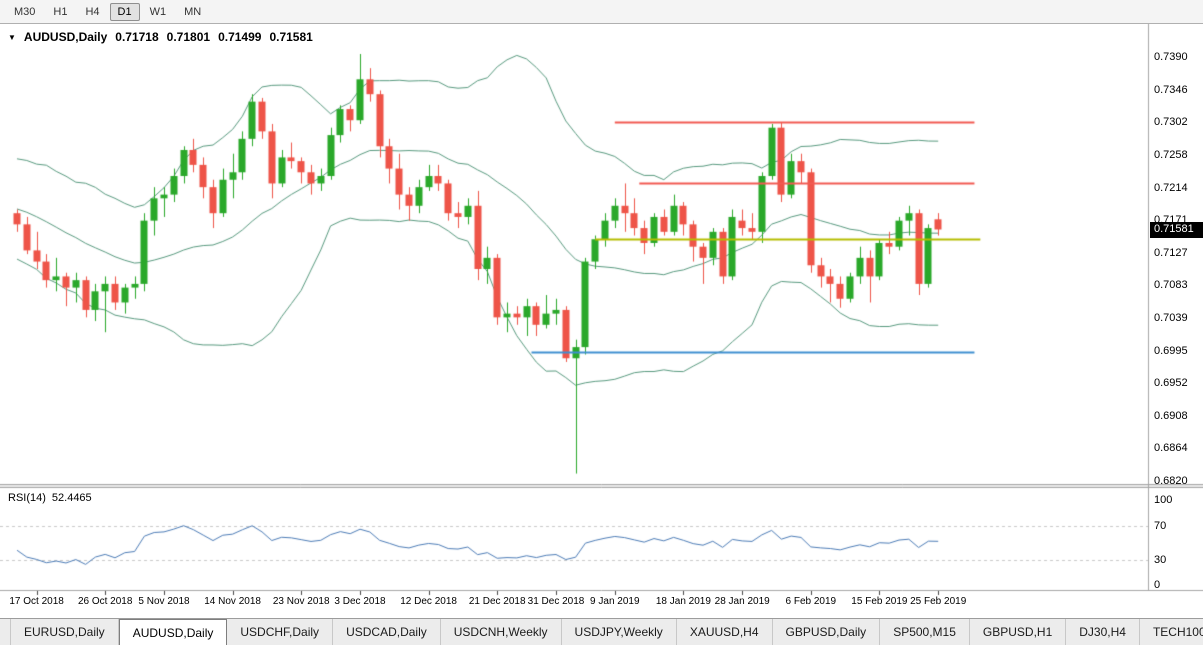  What do you see at coordinates (360, 601) in the screenshot?
I see `date-axis-label: 3 Dec 2018` at bounding box center [360, 601].